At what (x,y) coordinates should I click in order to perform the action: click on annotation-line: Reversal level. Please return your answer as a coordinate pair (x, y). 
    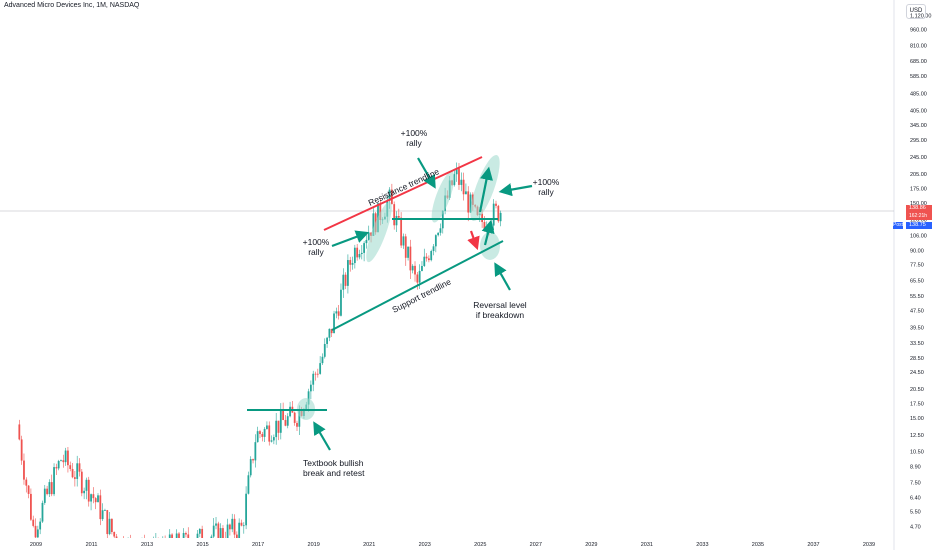
    Looking at the image, I should click on (499, 305).